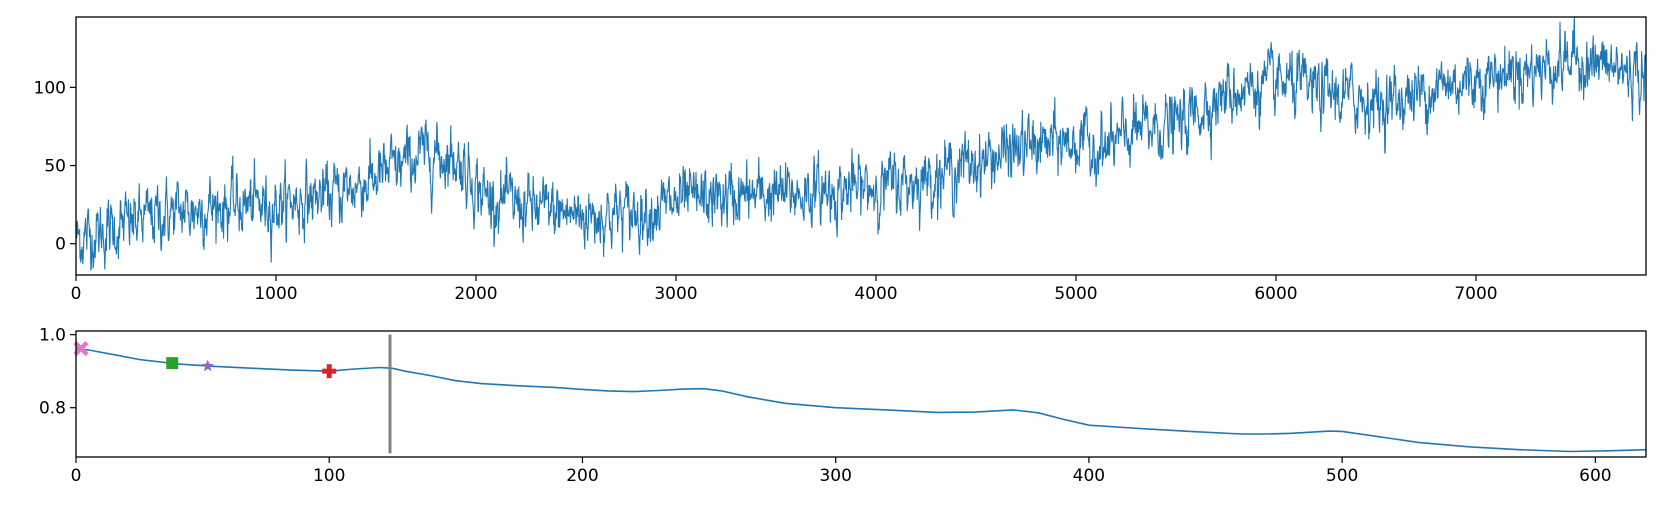 The width and height of the screenshot is (1662, 512). Describe the element at coordinates (1342, 476) in the screenshot. I see `autocorrelation-x-tick-label: 500` at that location.